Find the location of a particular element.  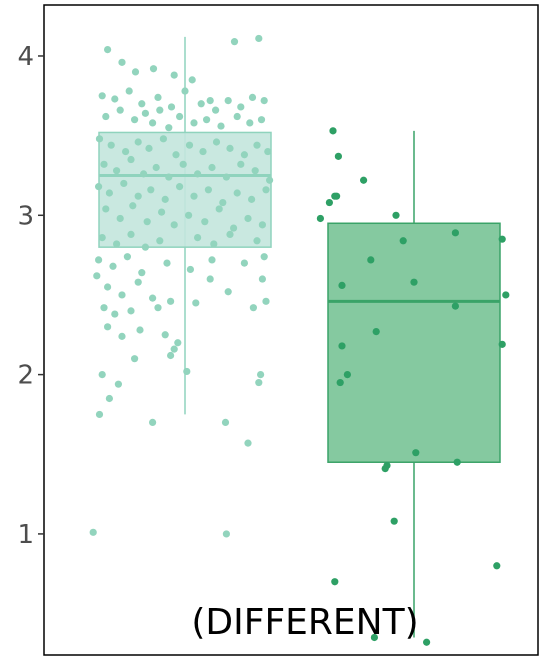

y-axis: 1 2 3 4 is located at coordinates (30, 296).